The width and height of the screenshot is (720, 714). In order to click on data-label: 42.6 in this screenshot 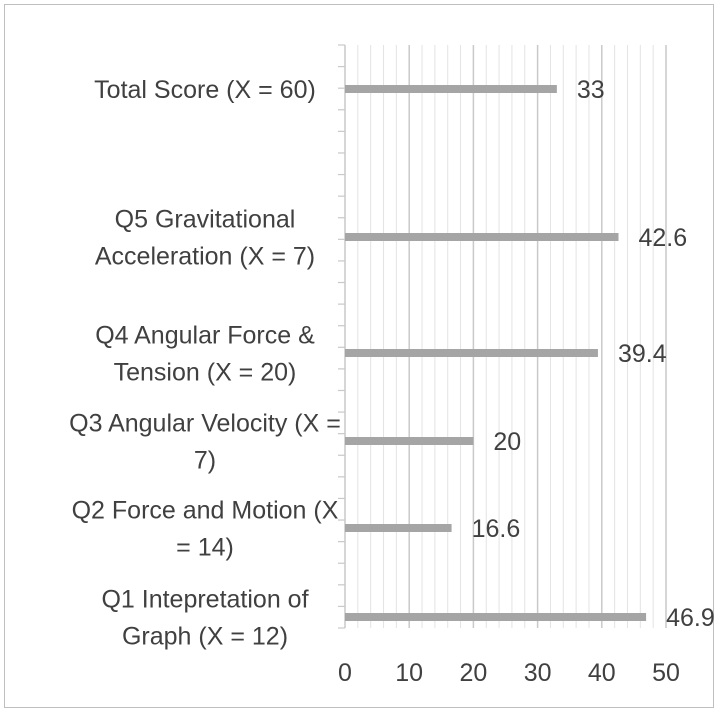, I will do `click(662, 238)`.